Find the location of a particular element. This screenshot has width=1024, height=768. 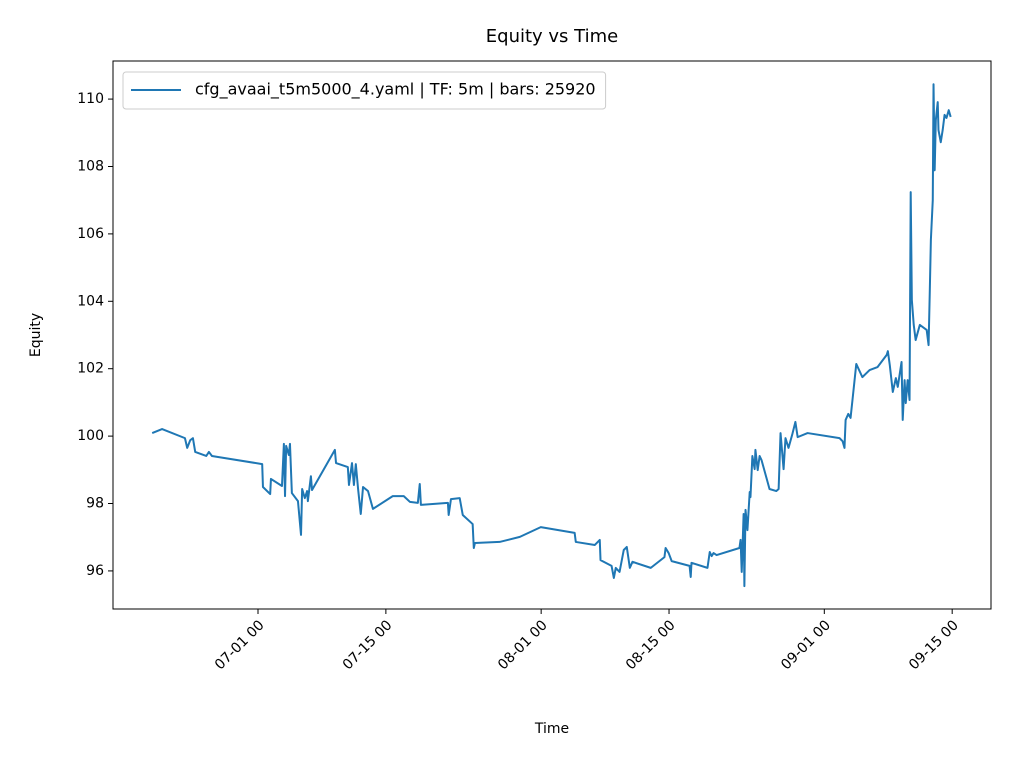

legend-box is located at coordinates (364, 90).